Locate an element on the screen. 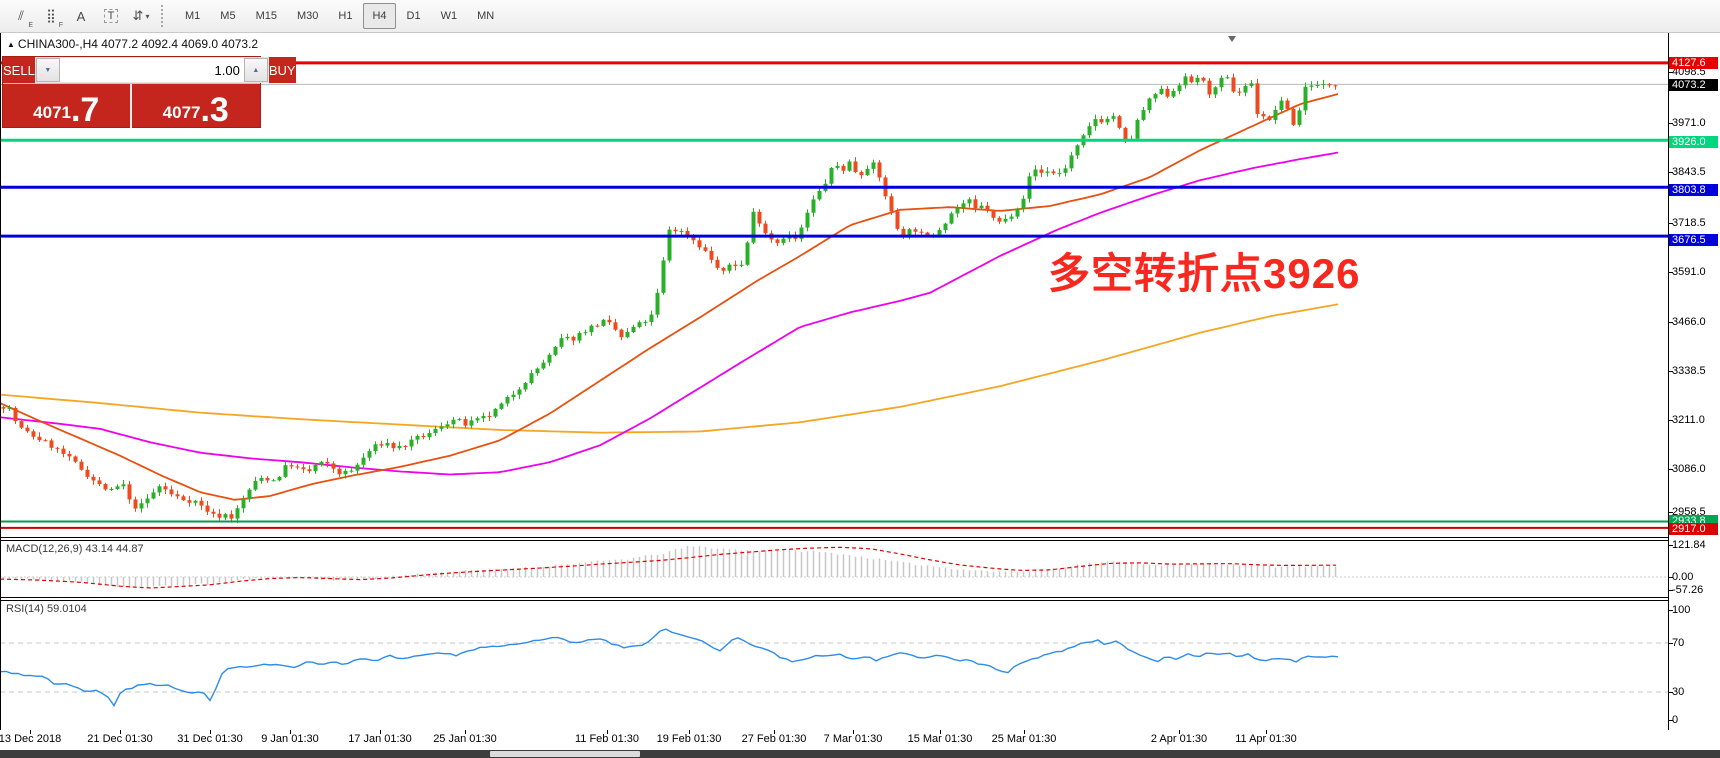 This screenshot has height=758, width=1720. time-tick-label: 15 Mar 01:30 is located at coordinates (940, 739).